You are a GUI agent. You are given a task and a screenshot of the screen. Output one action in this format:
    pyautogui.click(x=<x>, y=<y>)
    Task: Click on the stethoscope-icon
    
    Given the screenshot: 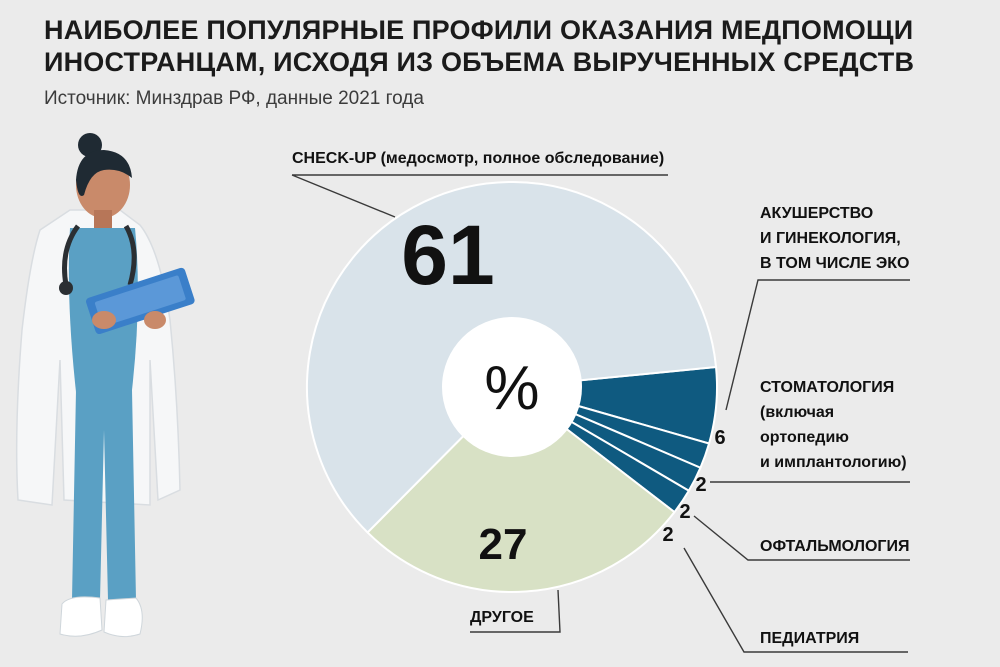 What is the action you would take?
    pyautogui.click(x=99, y=255)
    